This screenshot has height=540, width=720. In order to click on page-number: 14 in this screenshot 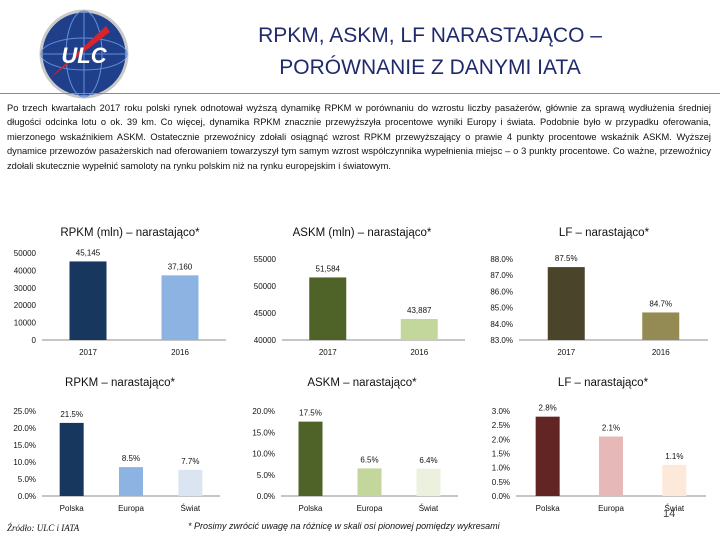, I will do `click(669, 514)`.